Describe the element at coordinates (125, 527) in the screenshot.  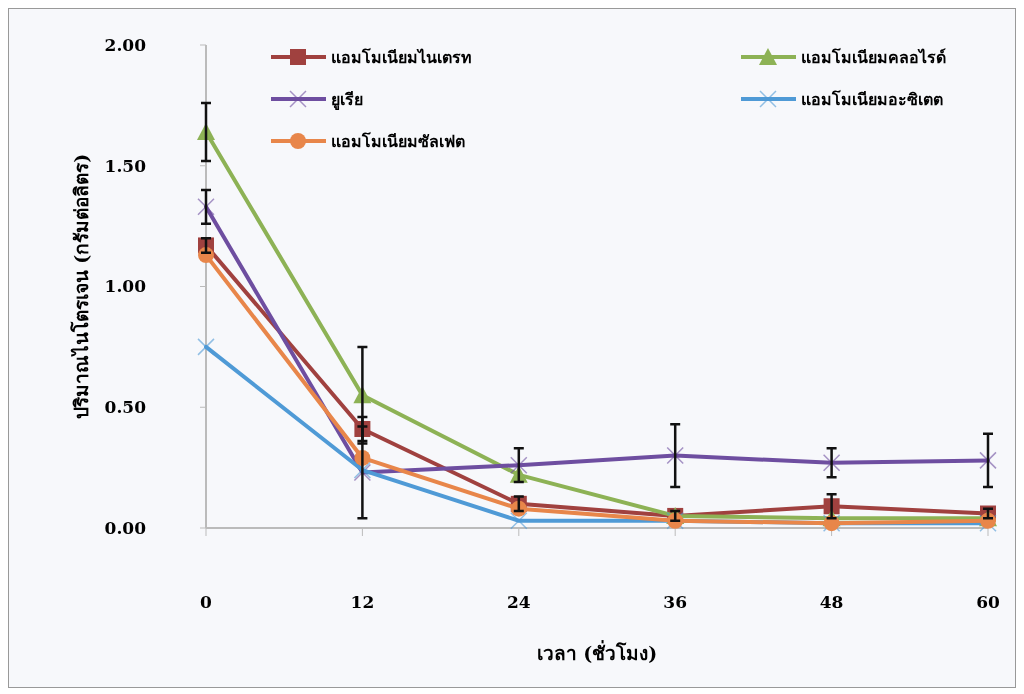
I see `y-tick-label: 0.00` at that location.